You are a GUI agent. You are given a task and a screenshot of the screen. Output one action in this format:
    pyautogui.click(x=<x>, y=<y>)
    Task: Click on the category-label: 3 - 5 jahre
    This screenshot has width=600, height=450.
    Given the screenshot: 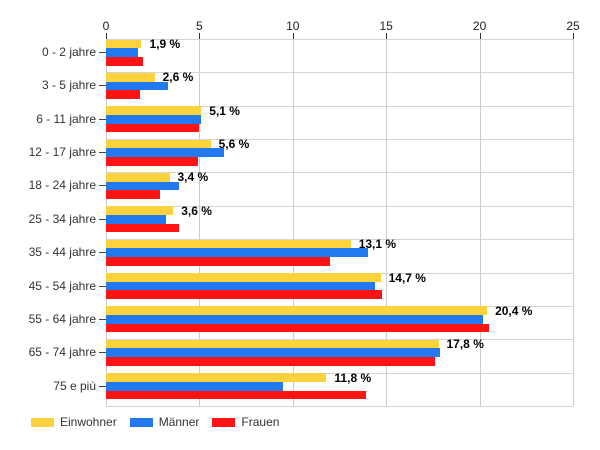 What is the action you would take?
    pyautogui.click(x=68, y=85)
    